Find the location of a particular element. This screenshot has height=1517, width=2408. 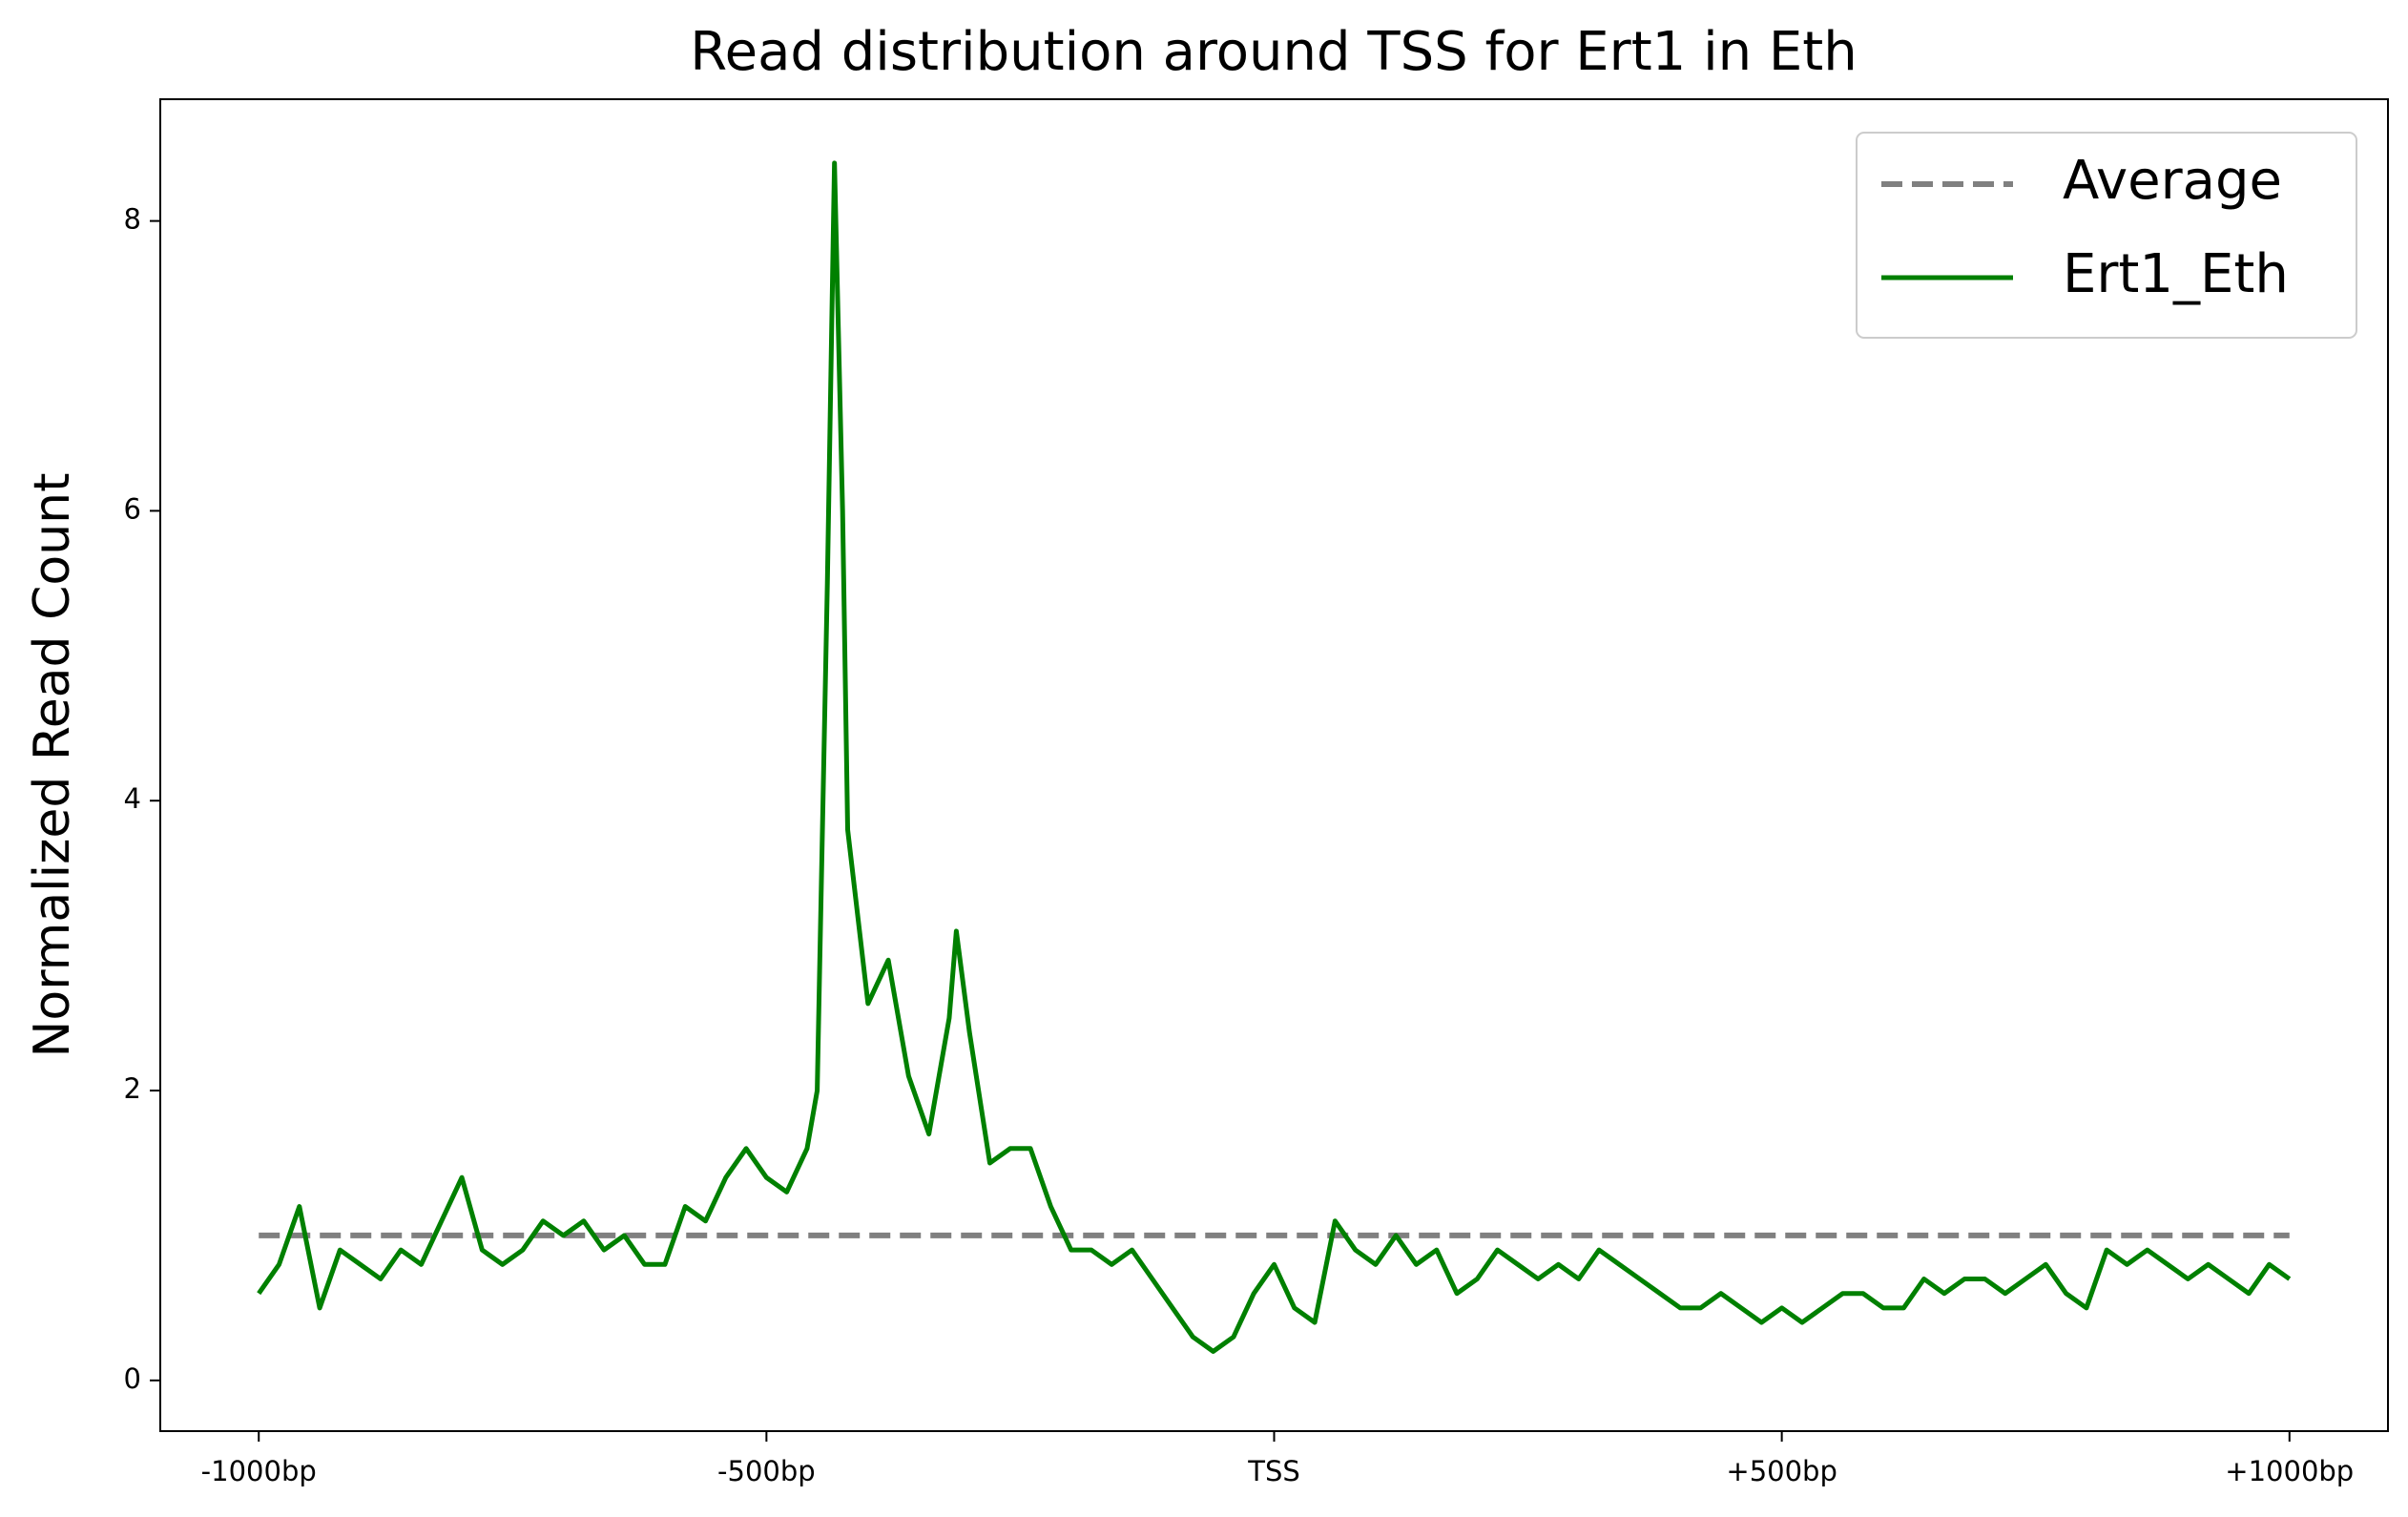

x-tick-label: +1000bp is located at coordinates (2289, 1471).